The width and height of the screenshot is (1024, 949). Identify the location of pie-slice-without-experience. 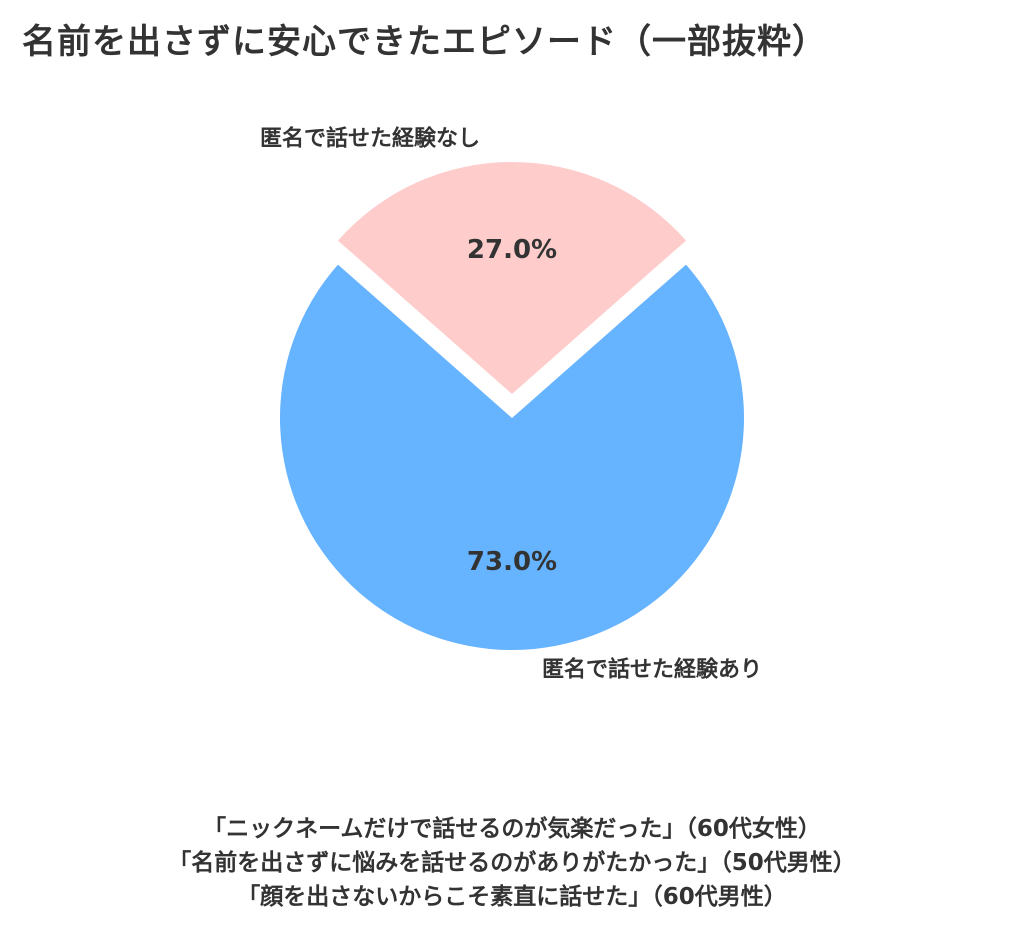
(512, 277).